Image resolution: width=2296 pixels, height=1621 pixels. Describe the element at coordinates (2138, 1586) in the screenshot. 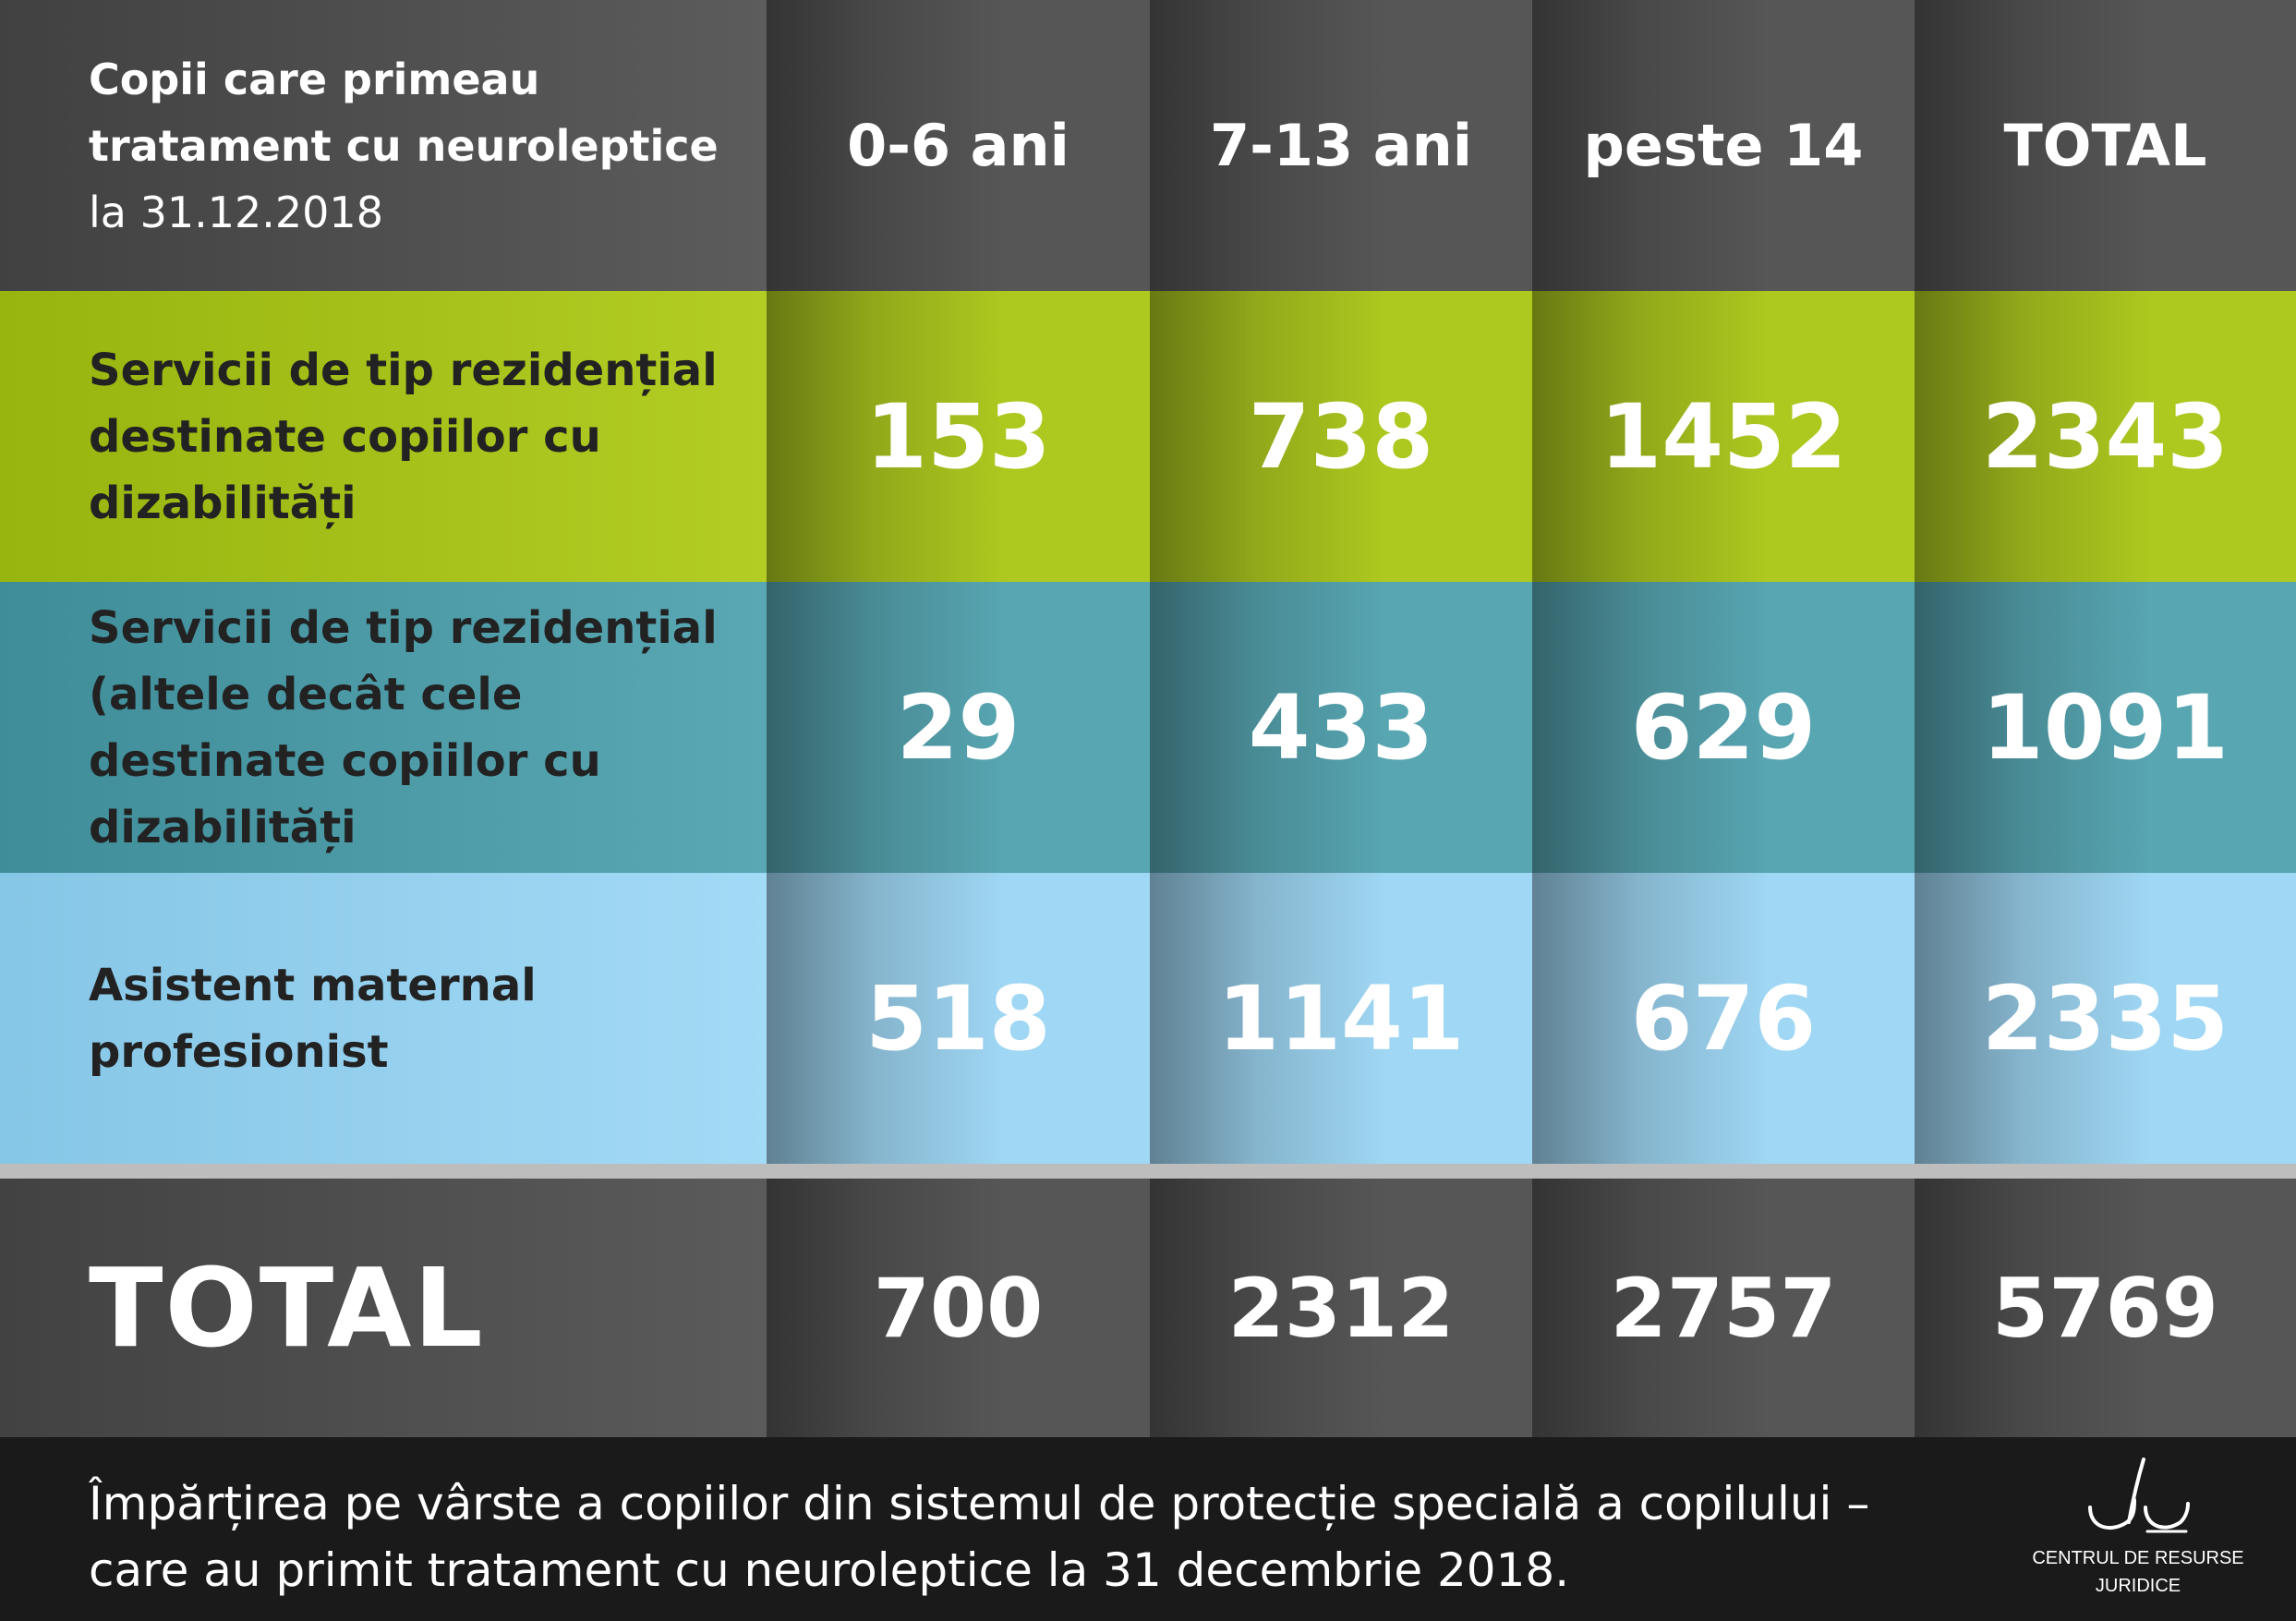

I see `logo-text-line-2: JURIDICE` at that location.